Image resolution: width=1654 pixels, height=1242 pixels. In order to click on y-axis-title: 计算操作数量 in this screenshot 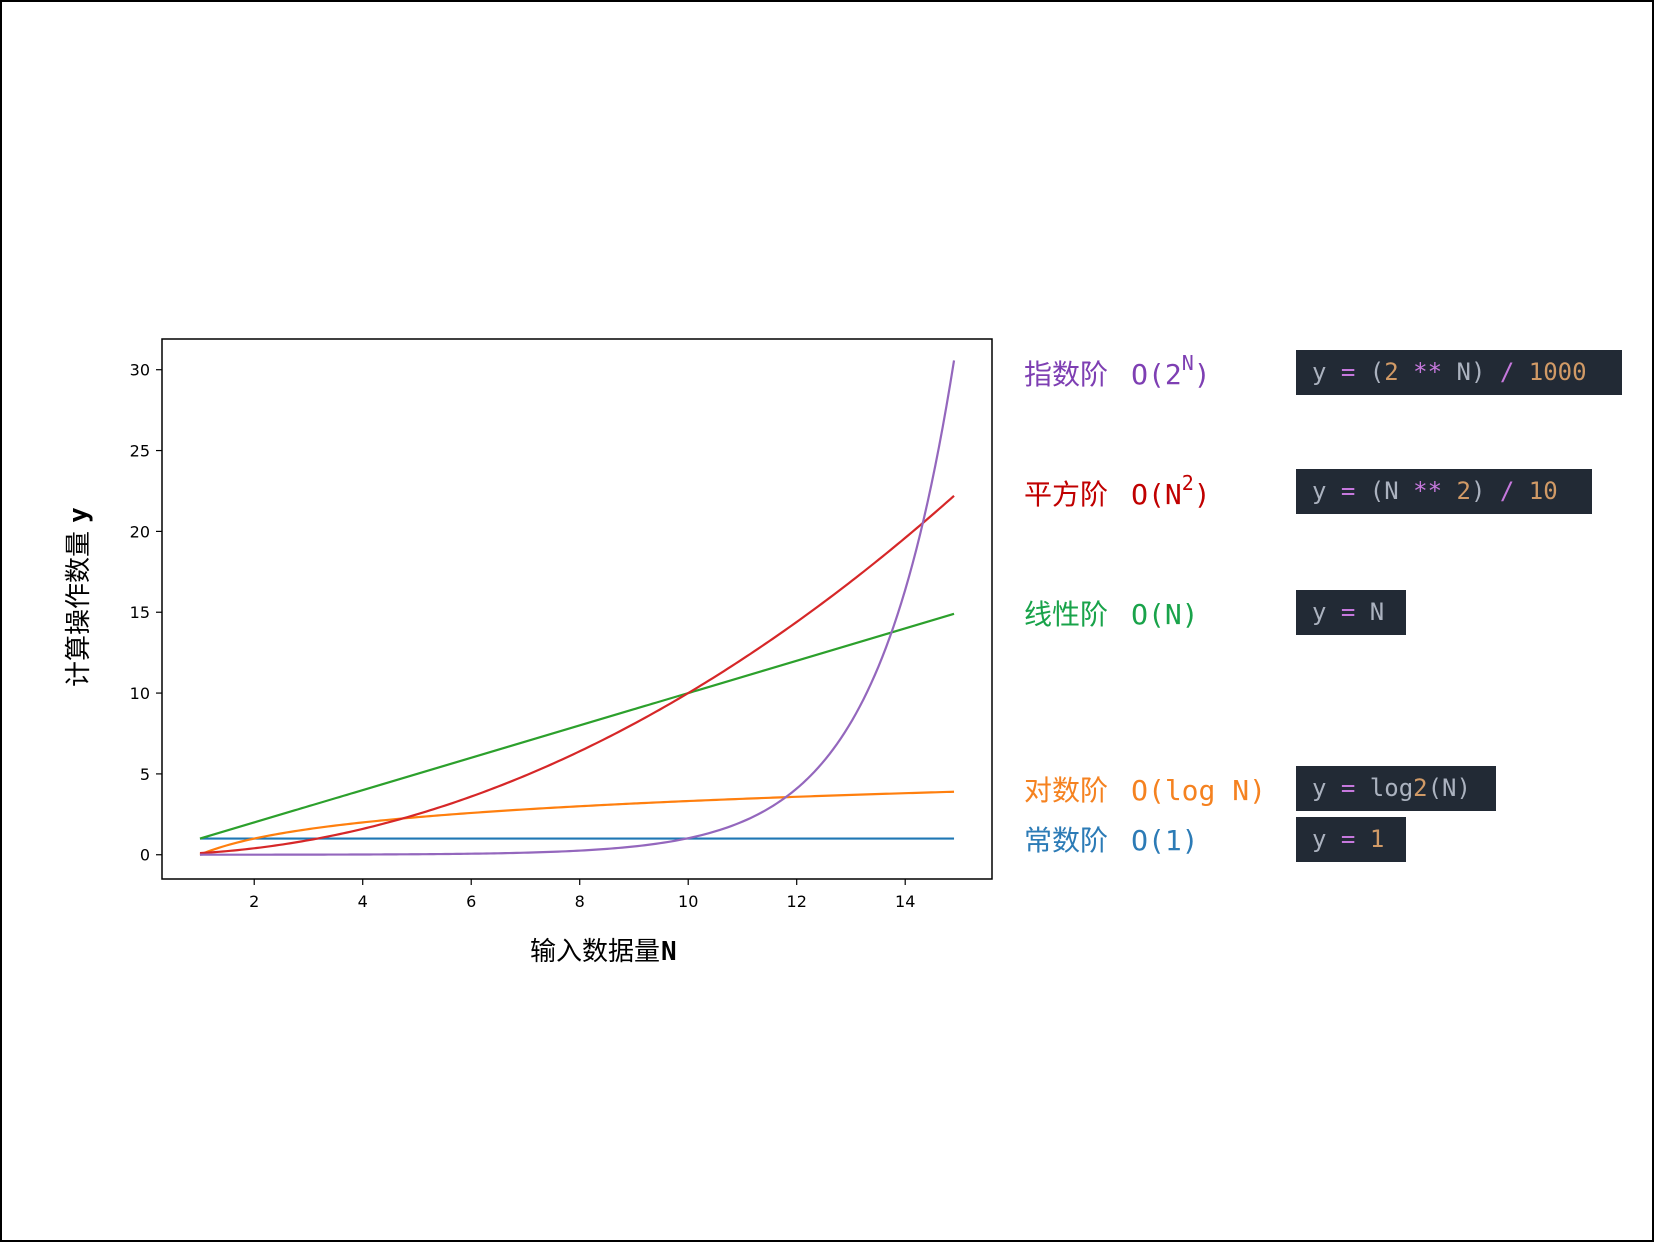, I will do `click(79, 609)`.